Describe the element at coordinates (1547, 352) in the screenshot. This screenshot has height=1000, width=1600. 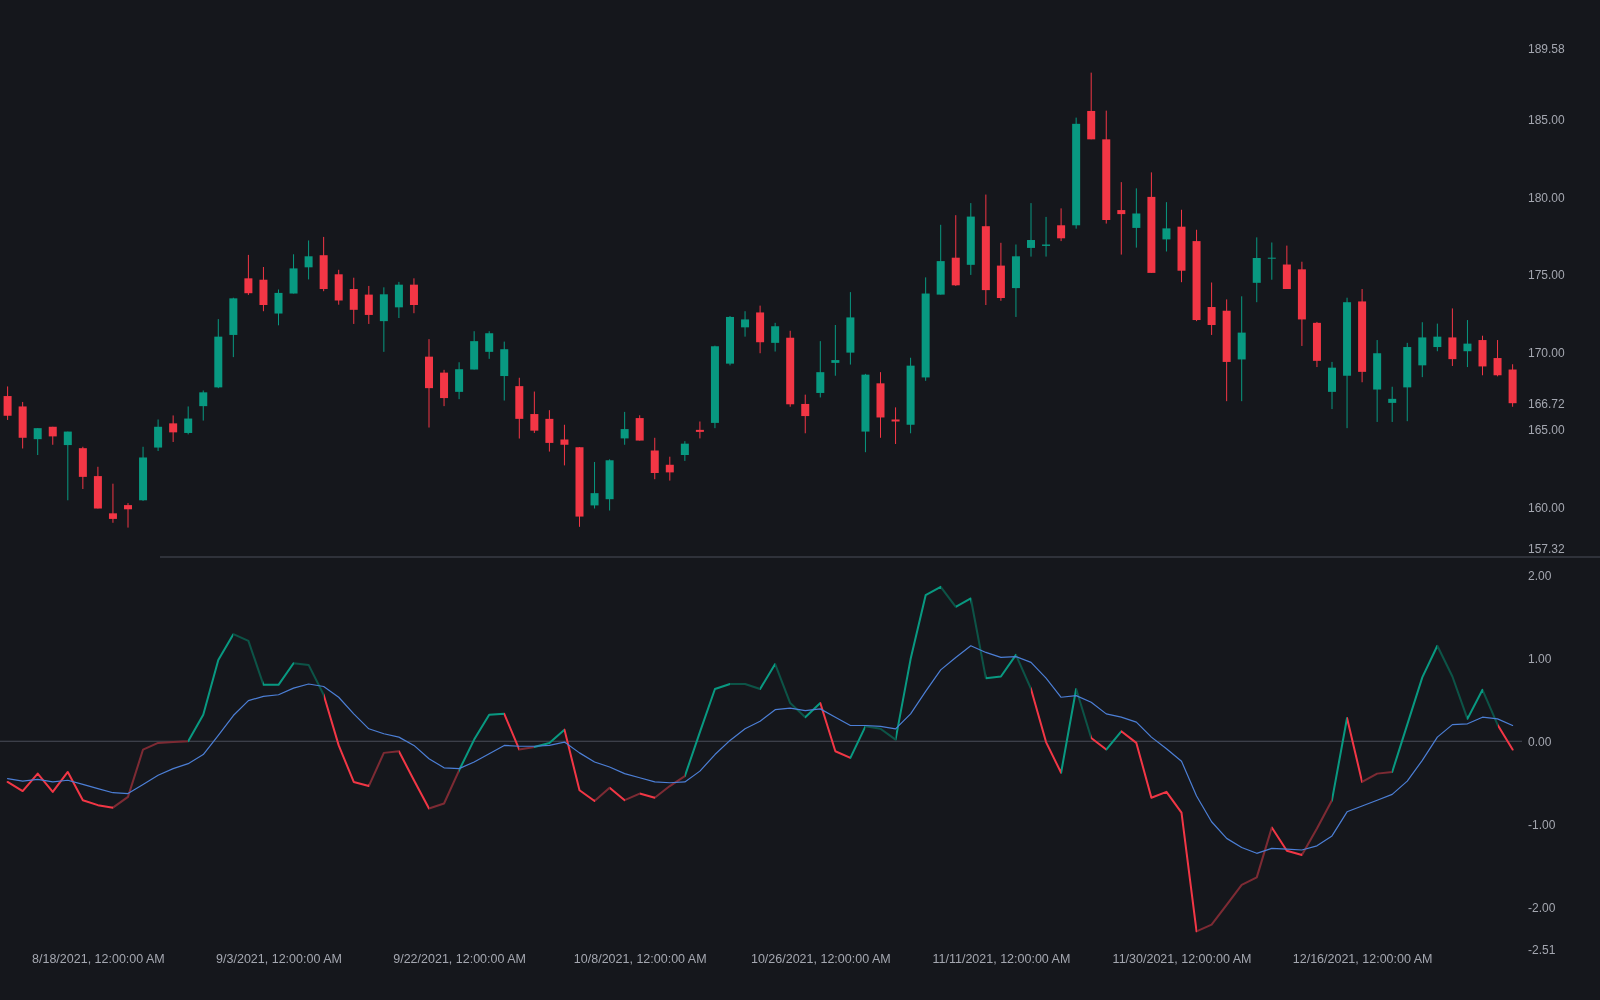
I see `y-tick-label: 170.00` at that location.